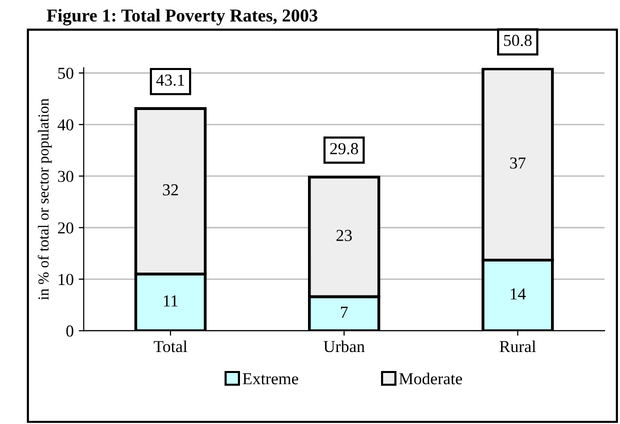 This screenshot has height=424, width=620. What do you see at coordinates (344, 148) in the screenshot?
I see `total-label: 29.8` at bounding box center [344, 148].